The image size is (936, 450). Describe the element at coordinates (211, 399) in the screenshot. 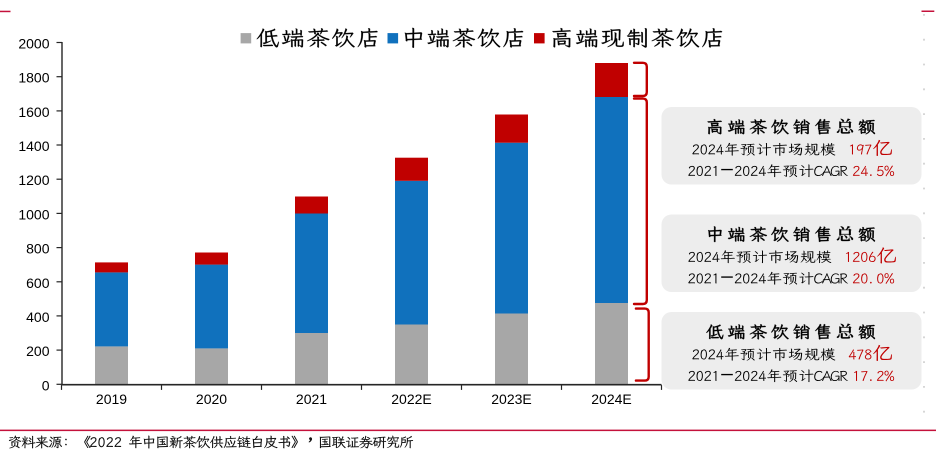

I see `svg-text: 2020` at that location.